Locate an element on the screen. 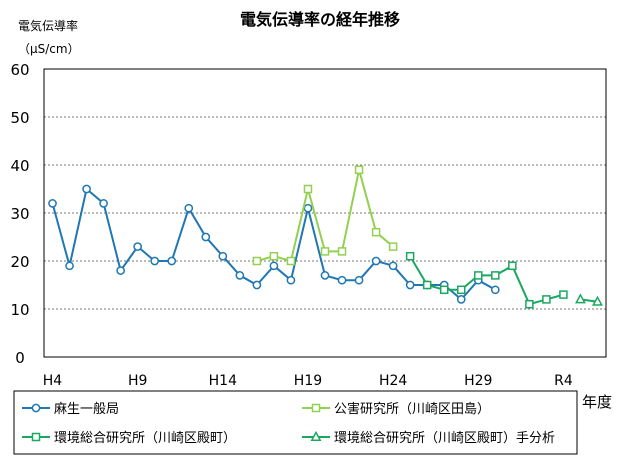 This screenshot has height=461, width=627. y-tick-labels: 0 10 20 30 40 50 60 is located at coordinates (19, 214).